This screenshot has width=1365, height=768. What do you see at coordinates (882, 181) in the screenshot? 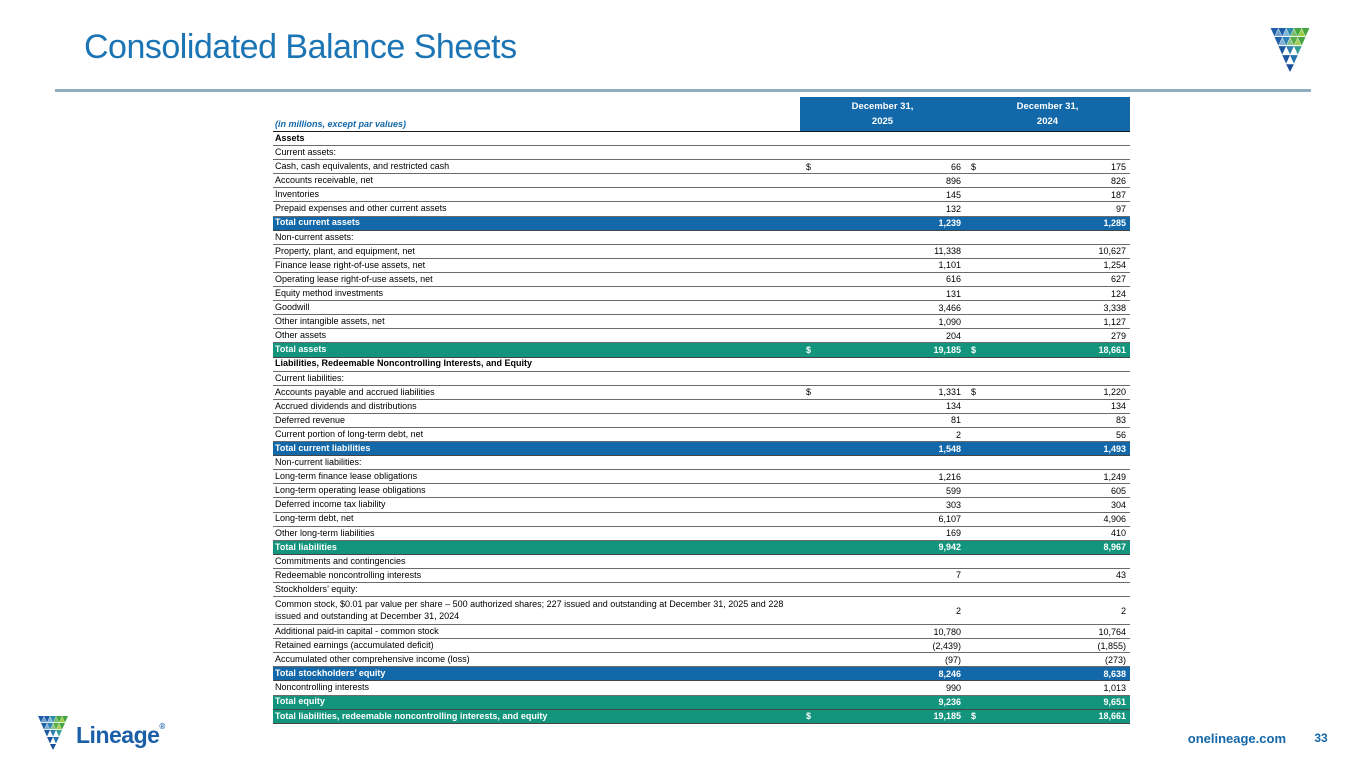
I see `value-2025: 896` at bounding box center [882, 181].